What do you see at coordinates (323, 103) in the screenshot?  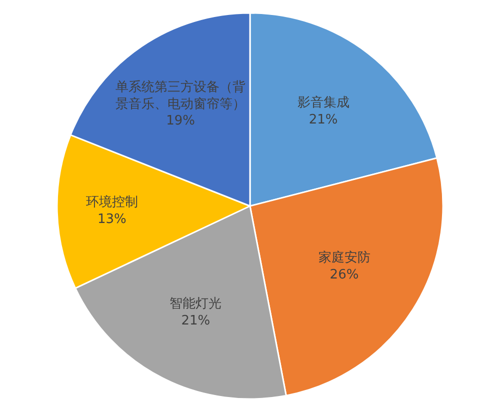 I see `slice-label: 影音集成` at bounding box center [323, 103].